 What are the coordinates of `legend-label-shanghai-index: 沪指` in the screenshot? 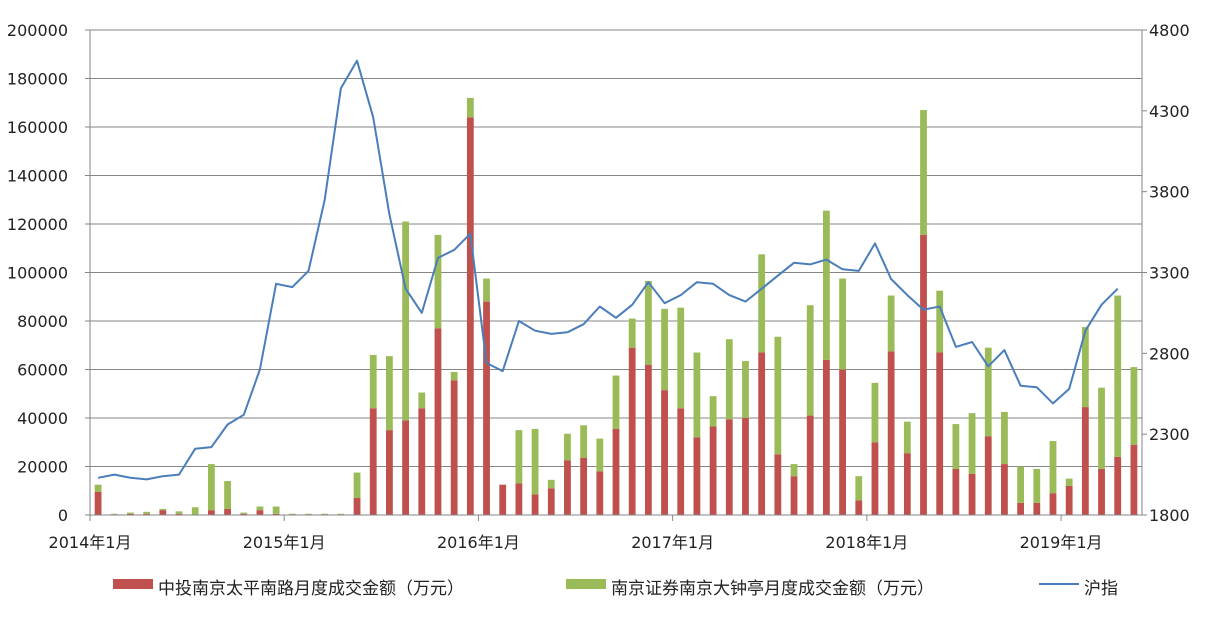 It's located at (1101, 589).